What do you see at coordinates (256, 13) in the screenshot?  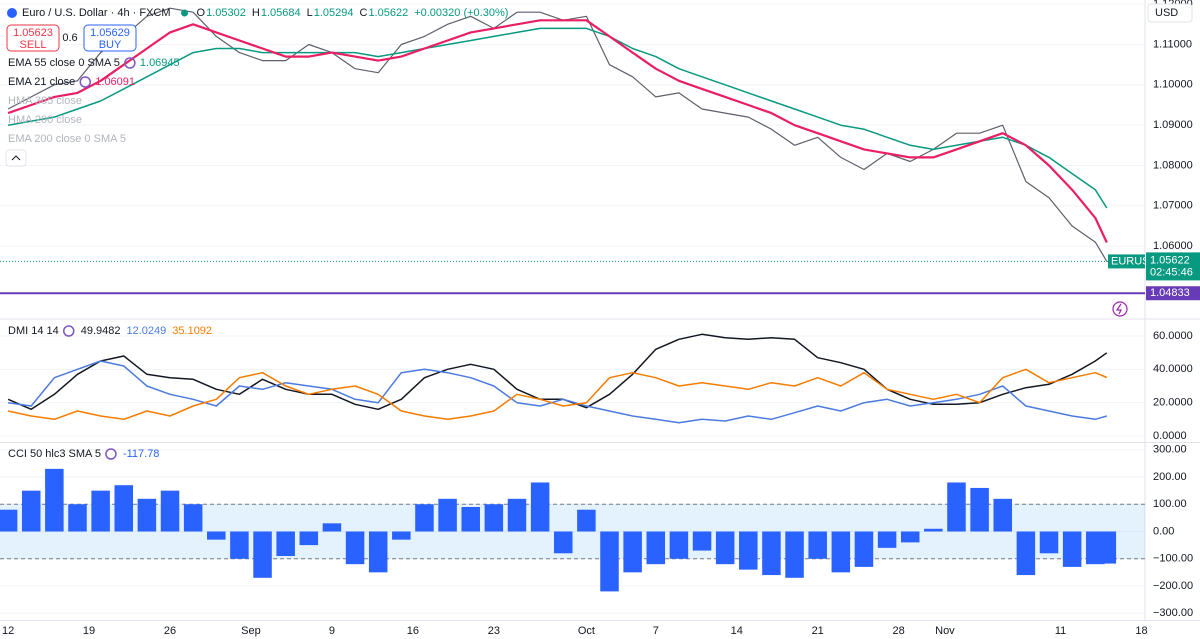 I see `ohlc-key: H` at bounding box center [256, 13].